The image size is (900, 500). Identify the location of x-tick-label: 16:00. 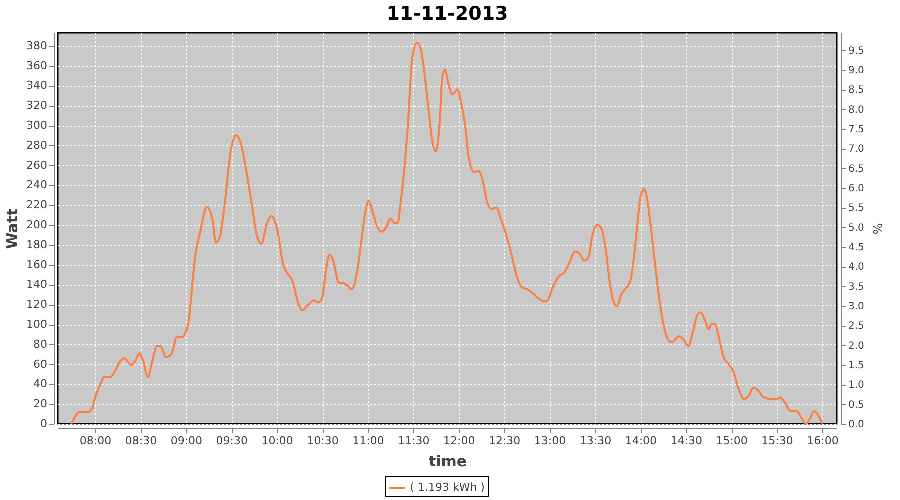
(823, 441).